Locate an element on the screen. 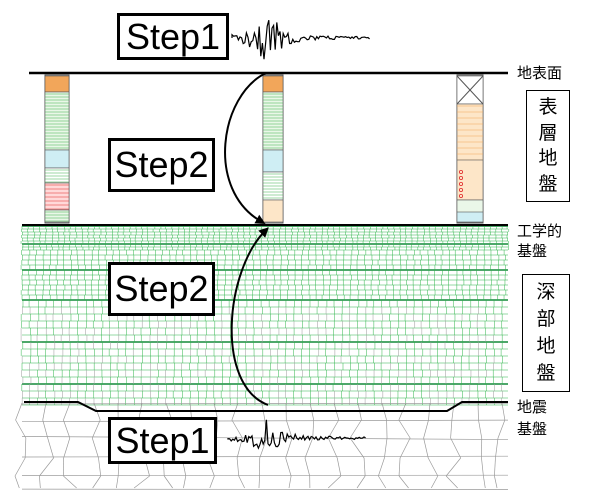 The image size is (593, 495). deep-ground-char-3: 地 is located at coordinates (545, 346).